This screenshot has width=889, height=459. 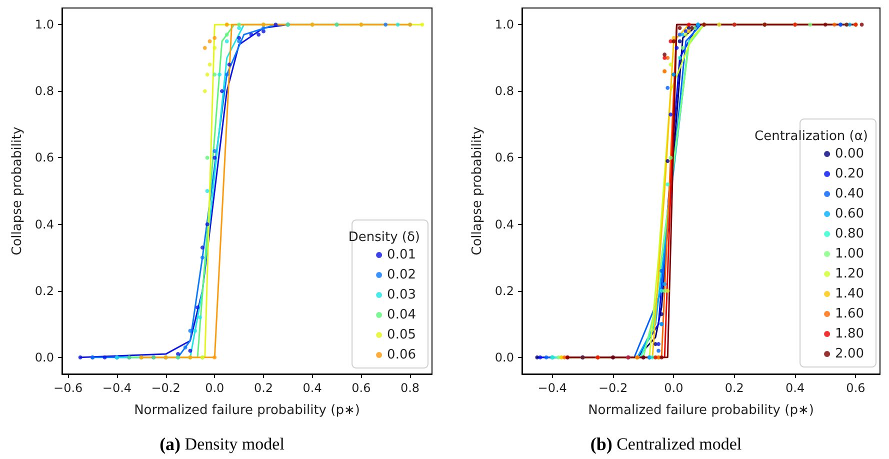 What do you see at coordinates (384, 237) in the screenshot?
I see `legend-title: Density (δ)` at bounding box center [384, 237].